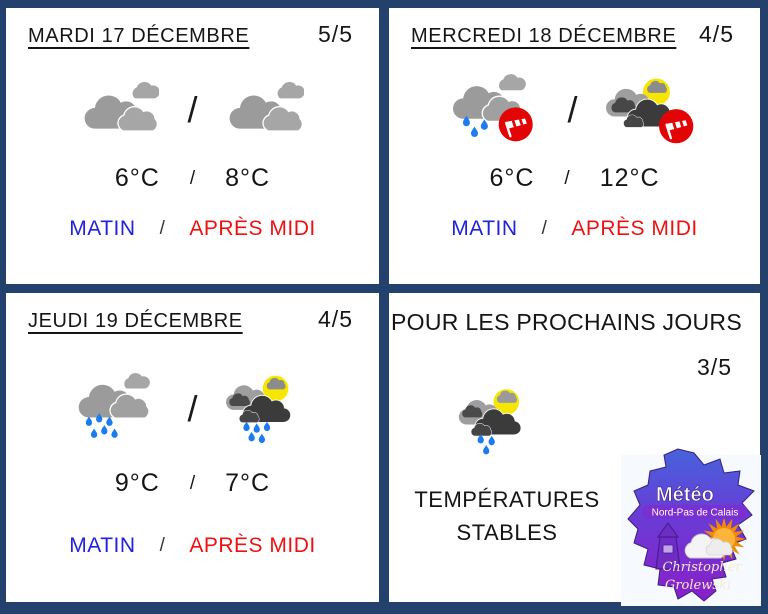  Describe the element at coordinates (335, 34) in the screenshot. I see `confidence-score: 5/5` at that location.